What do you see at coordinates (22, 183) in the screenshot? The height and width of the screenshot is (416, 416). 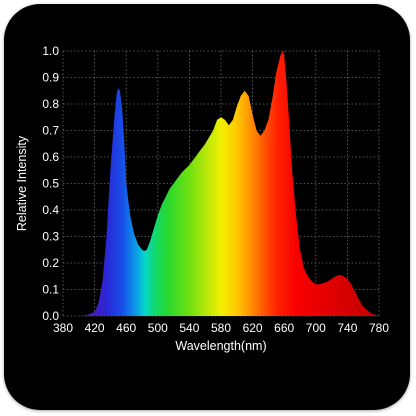 I see `y-axis-title: Relative Intensity` at bounding box center [22, 183].